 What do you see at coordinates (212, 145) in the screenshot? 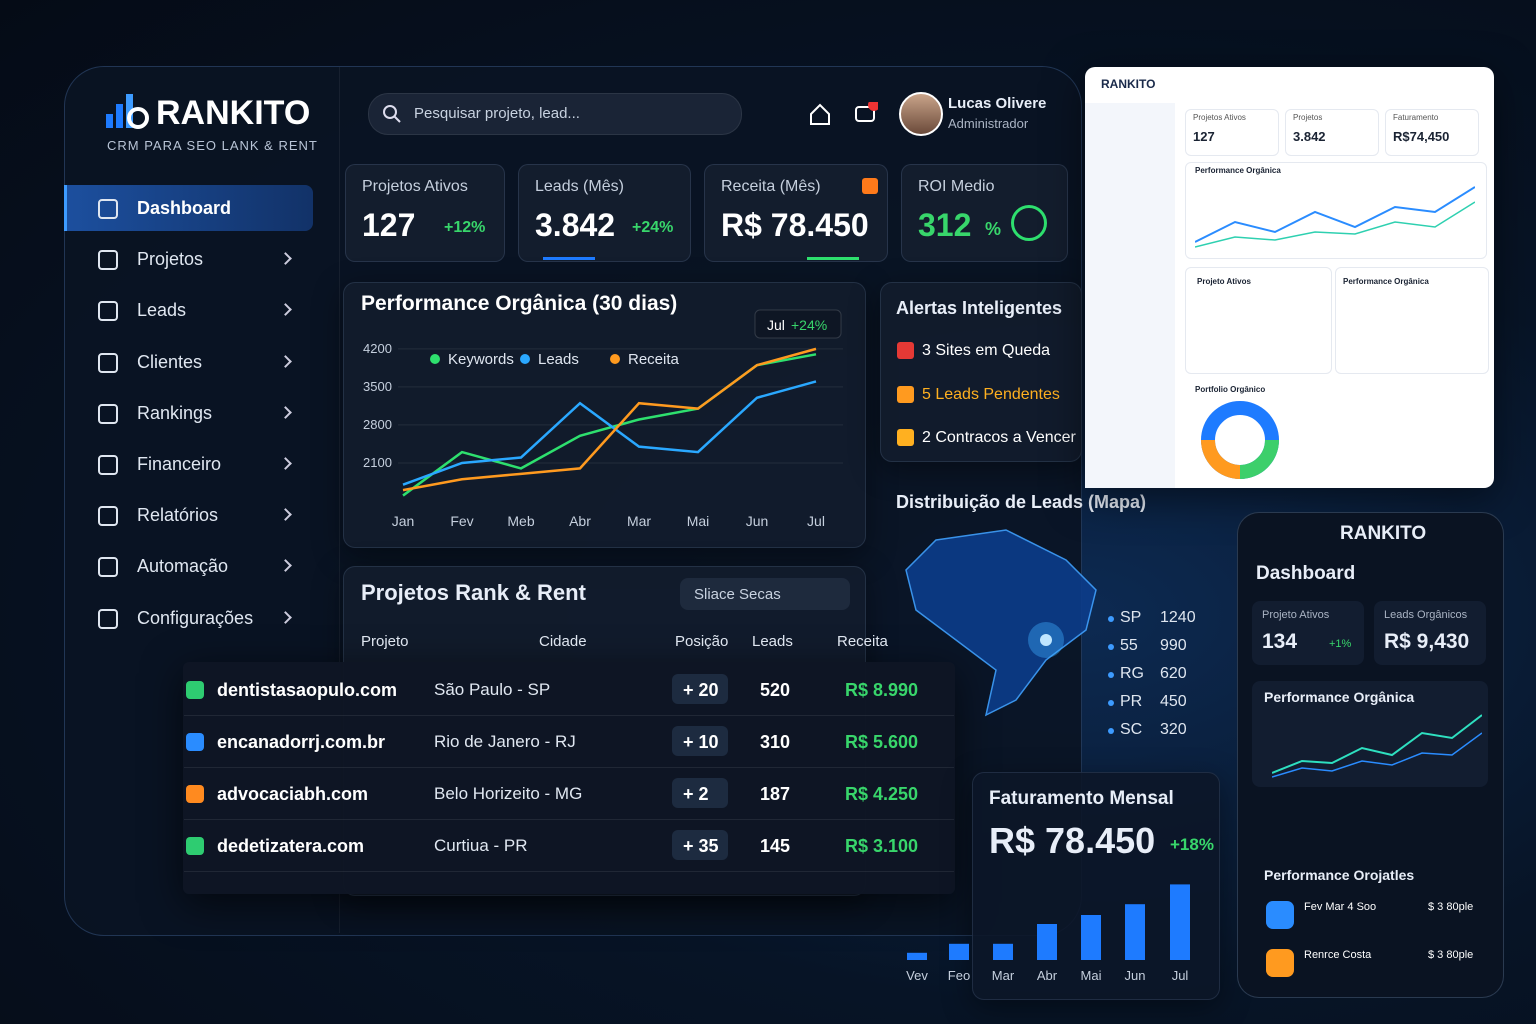
I see `brand-tagline: CRM PARA SEO LANK & RENT` at bounding box center [212, 145].